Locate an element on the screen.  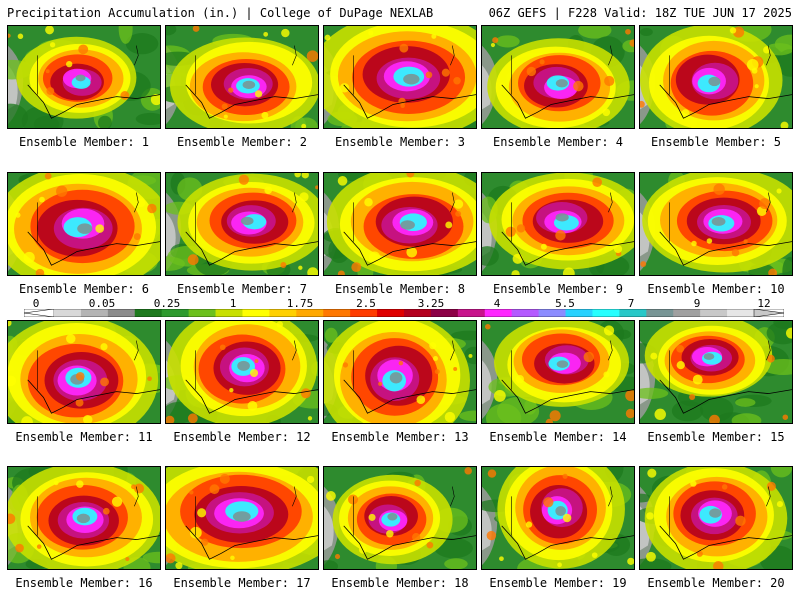
ensemble-member-label: Ensemble Member: 12 is located at coordinates (242, 437).